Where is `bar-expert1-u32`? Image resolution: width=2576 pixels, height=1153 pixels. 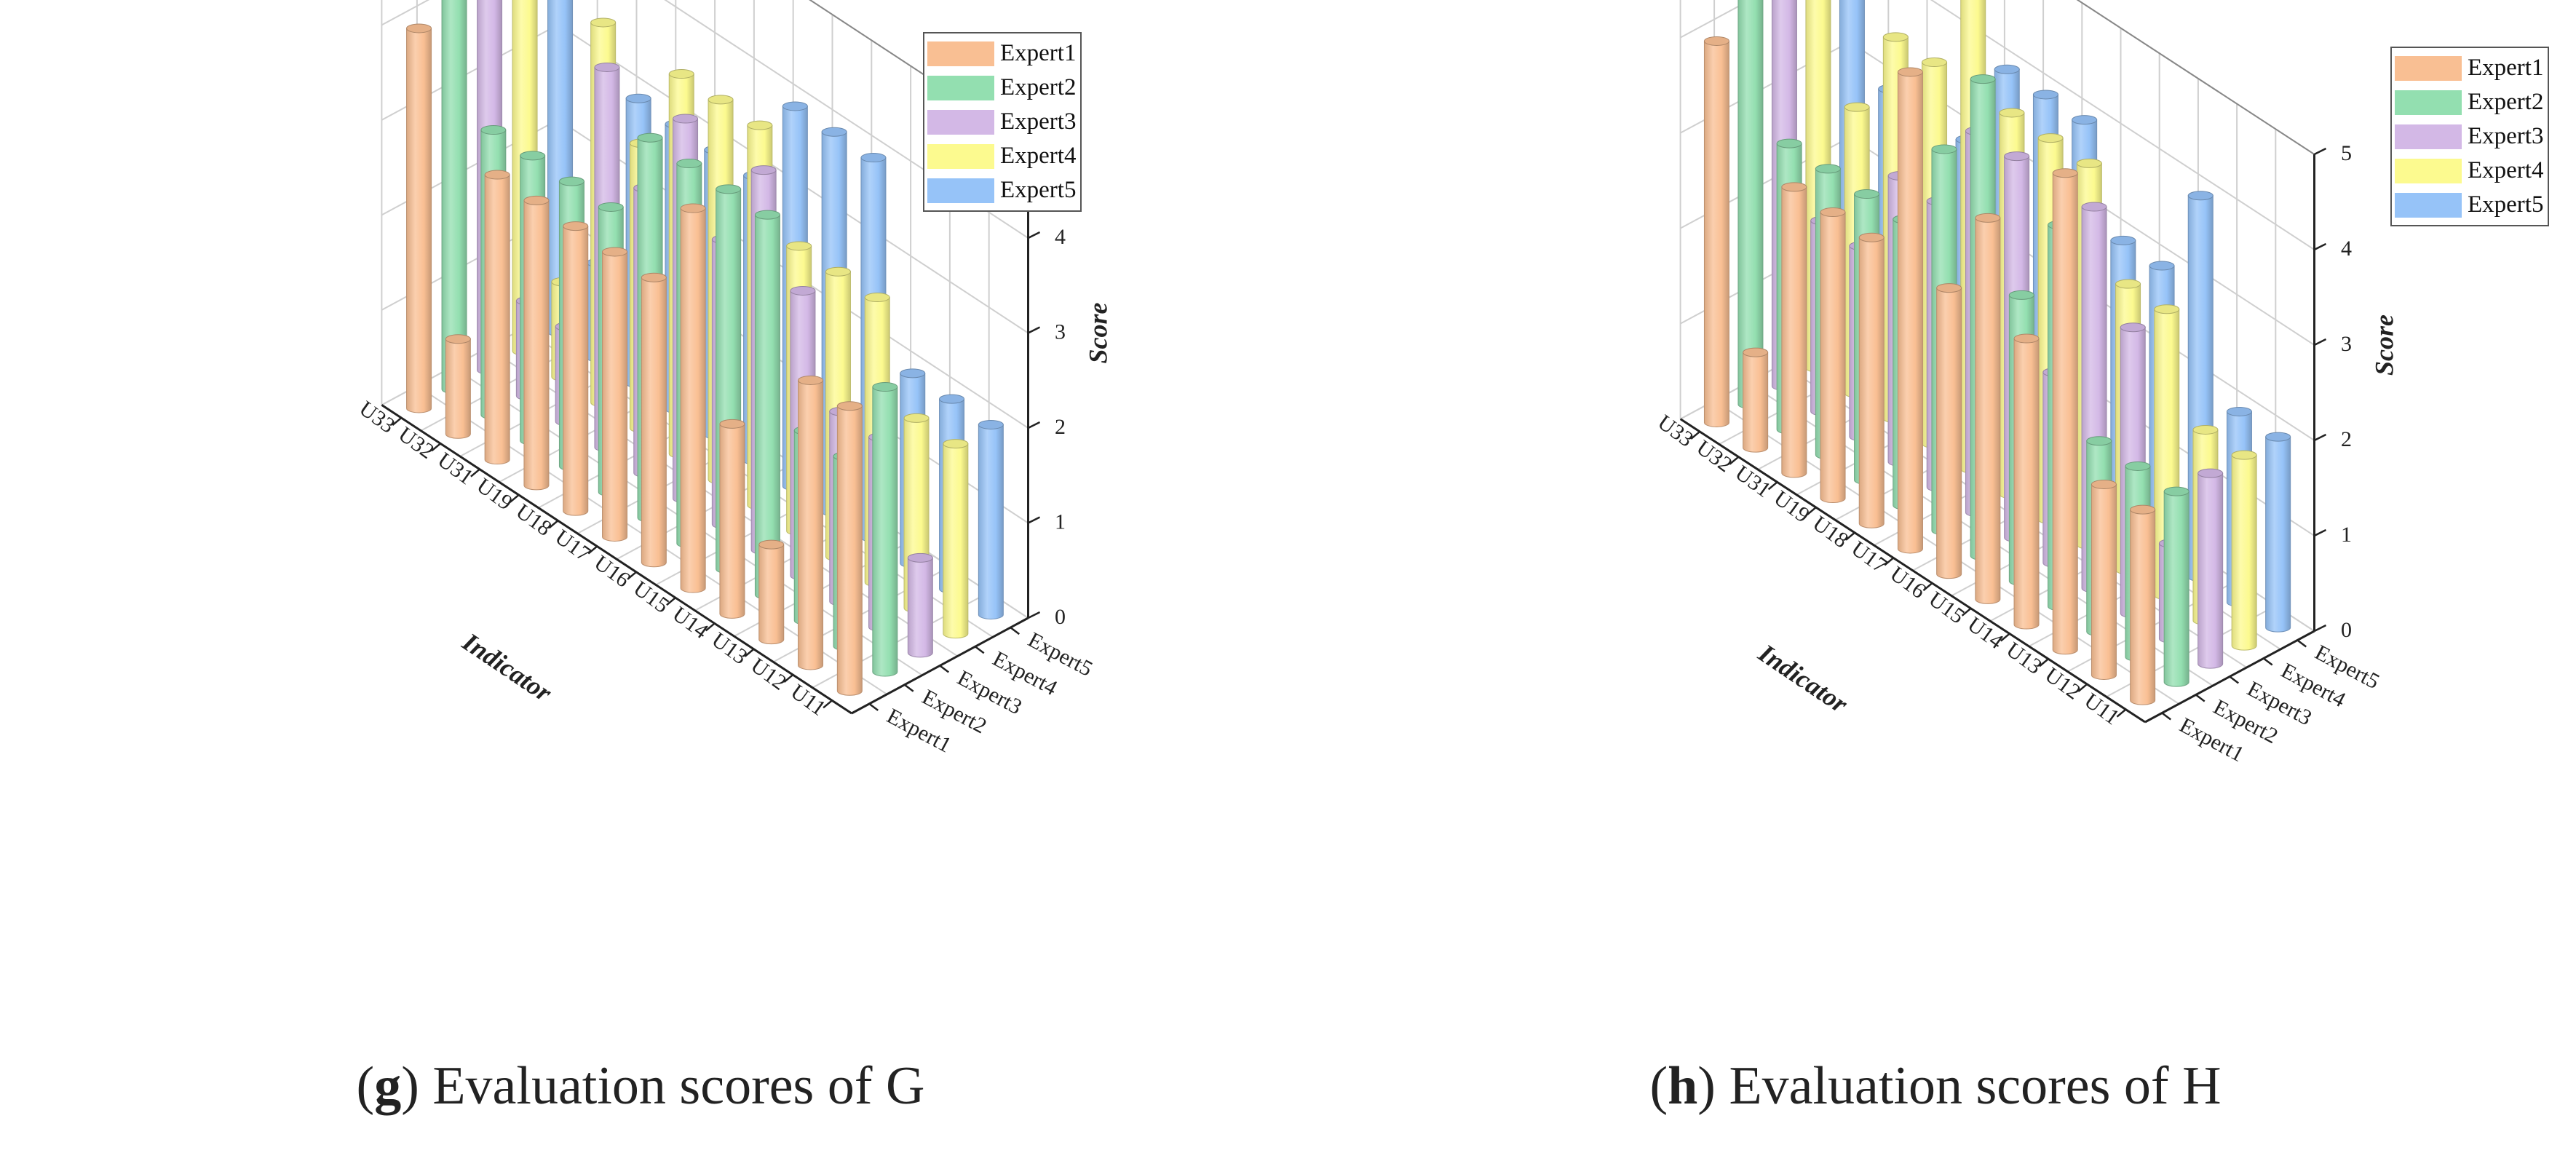
bar-expert1-u32 is located at coordinates (1756, 400).